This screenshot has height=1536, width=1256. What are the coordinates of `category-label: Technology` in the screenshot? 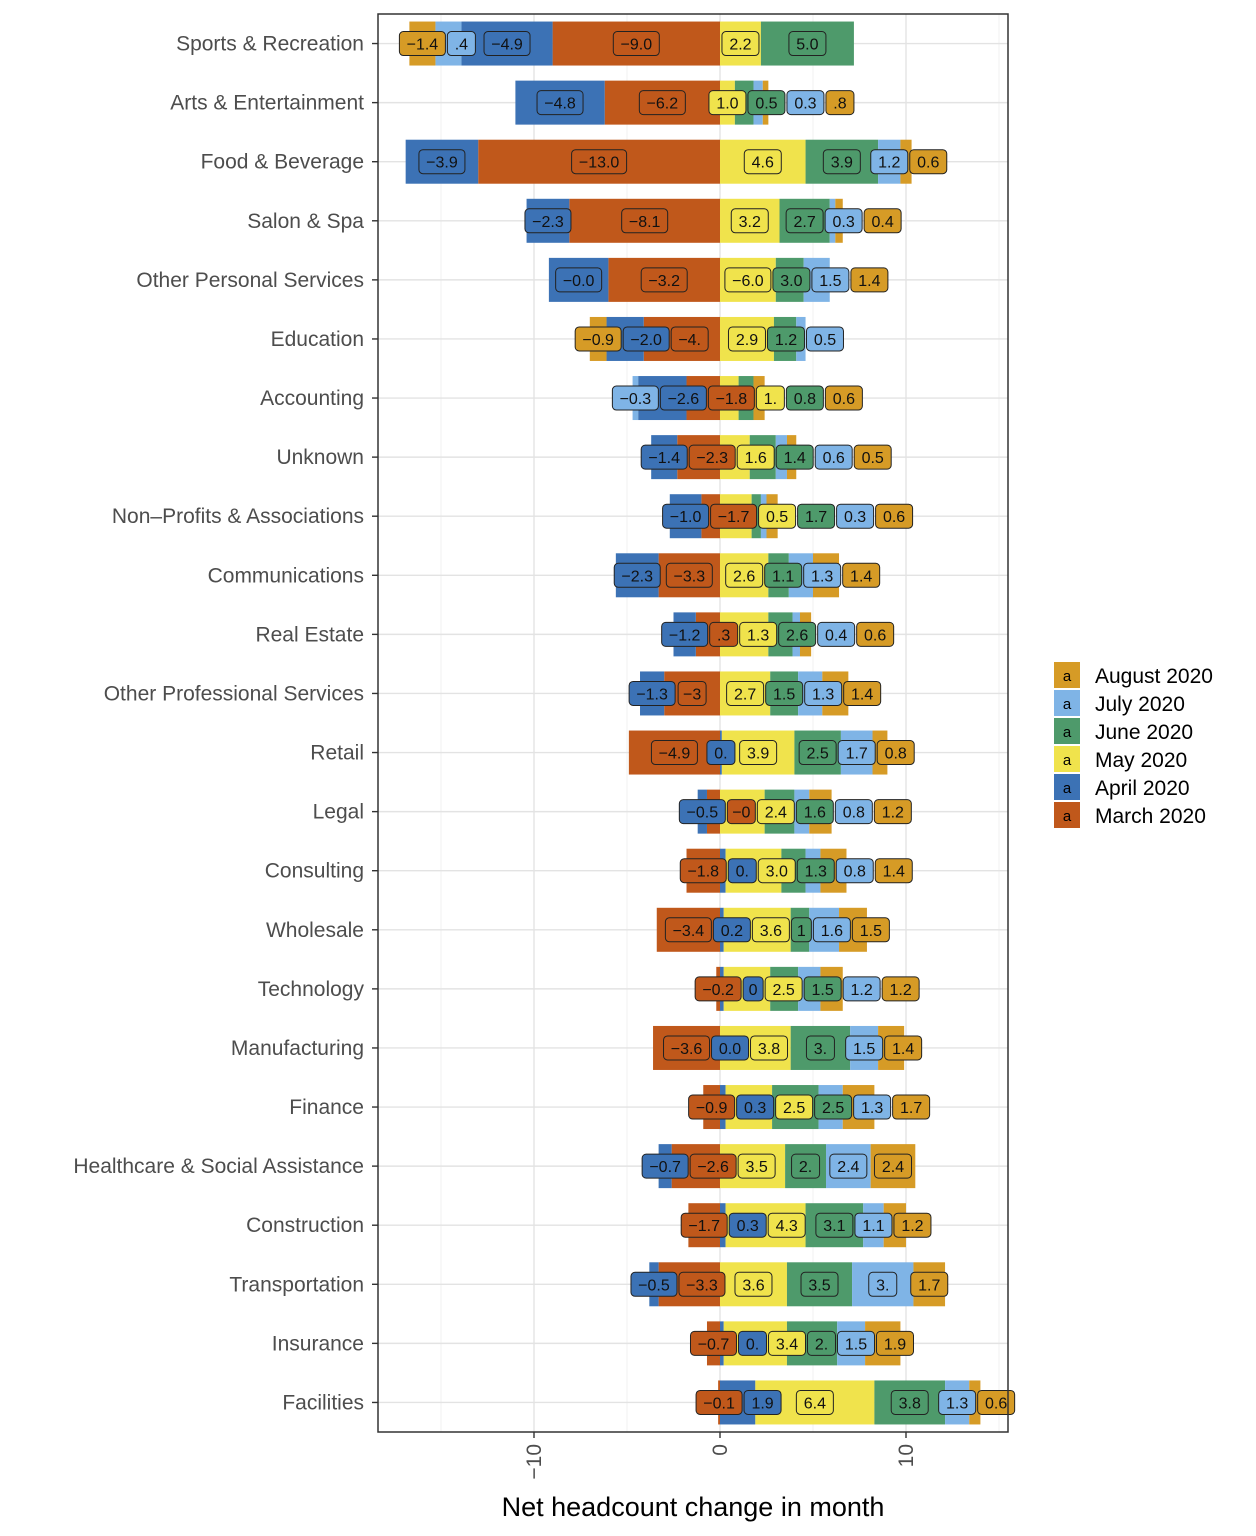 It's located at (311, 989).